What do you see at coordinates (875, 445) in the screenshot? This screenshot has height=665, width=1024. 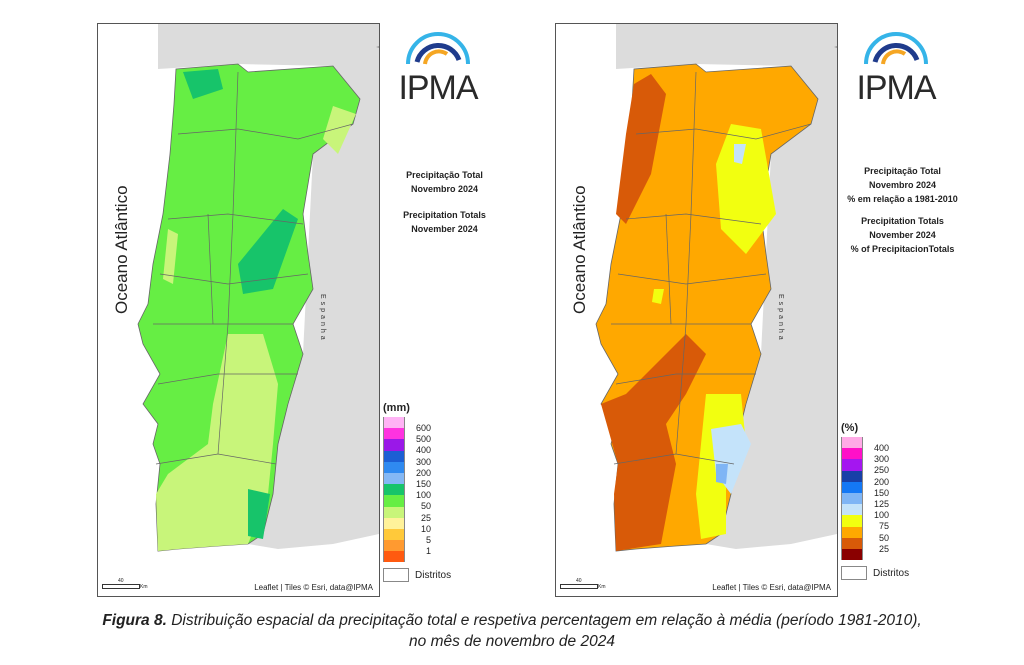 I see `legend-item: 400` at bounding box center [875, 445].